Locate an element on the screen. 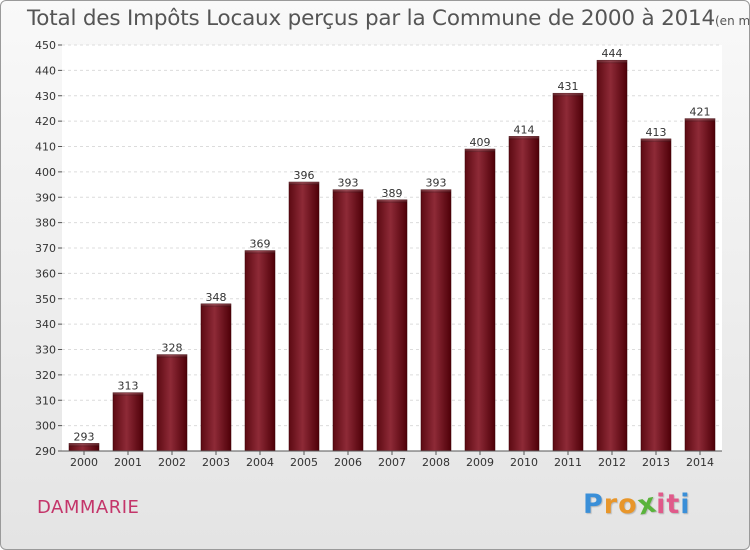 Image resolution: width=750 pixels, height=550 pixels. data-label: 414 is located at coordinates (524, 129).